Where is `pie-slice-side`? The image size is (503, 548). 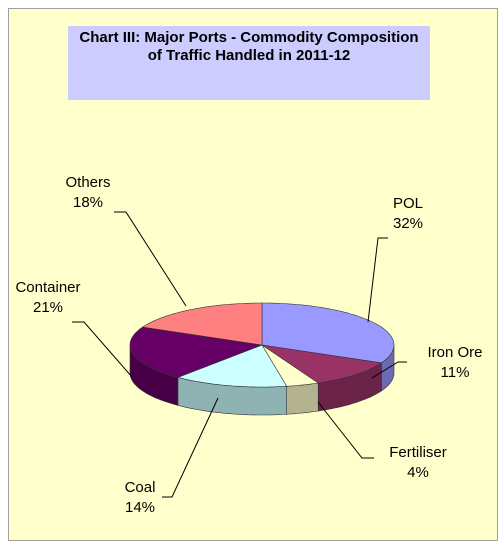
pie-slice-side is located at coordinates (302, 398).